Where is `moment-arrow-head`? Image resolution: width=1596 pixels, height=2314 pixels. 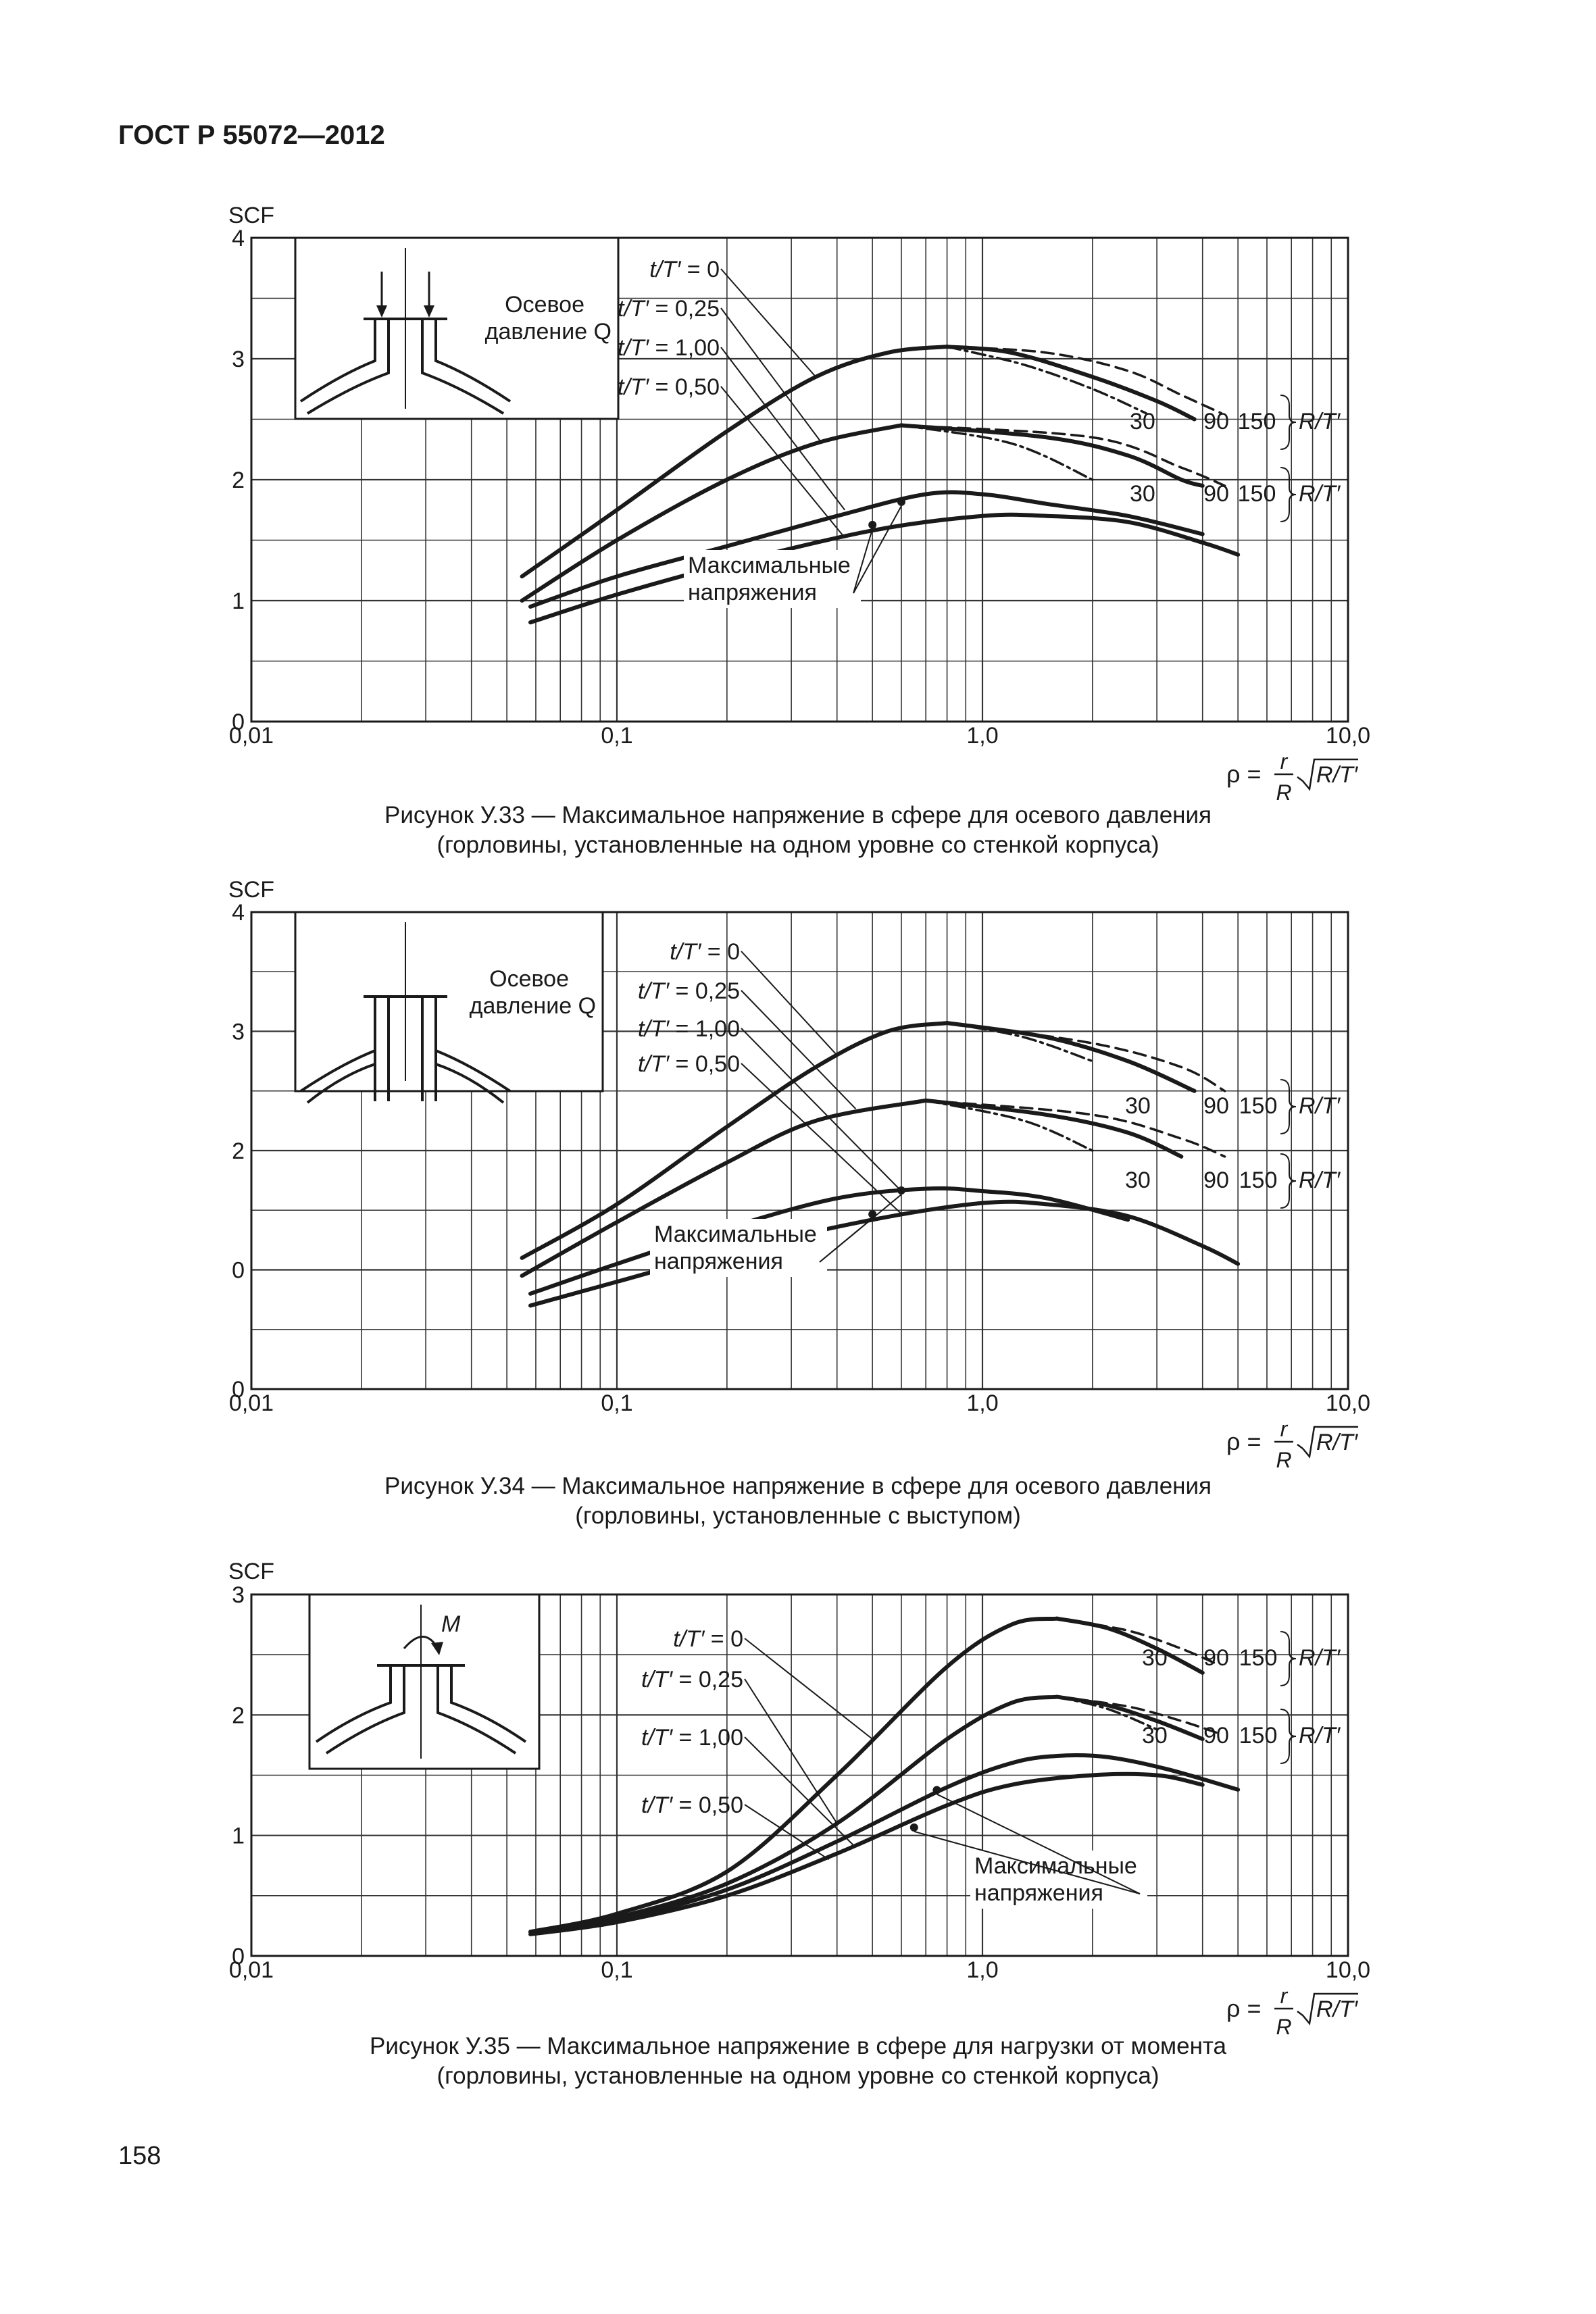 moment-arrow-head is located at coordinates (437, 1648).